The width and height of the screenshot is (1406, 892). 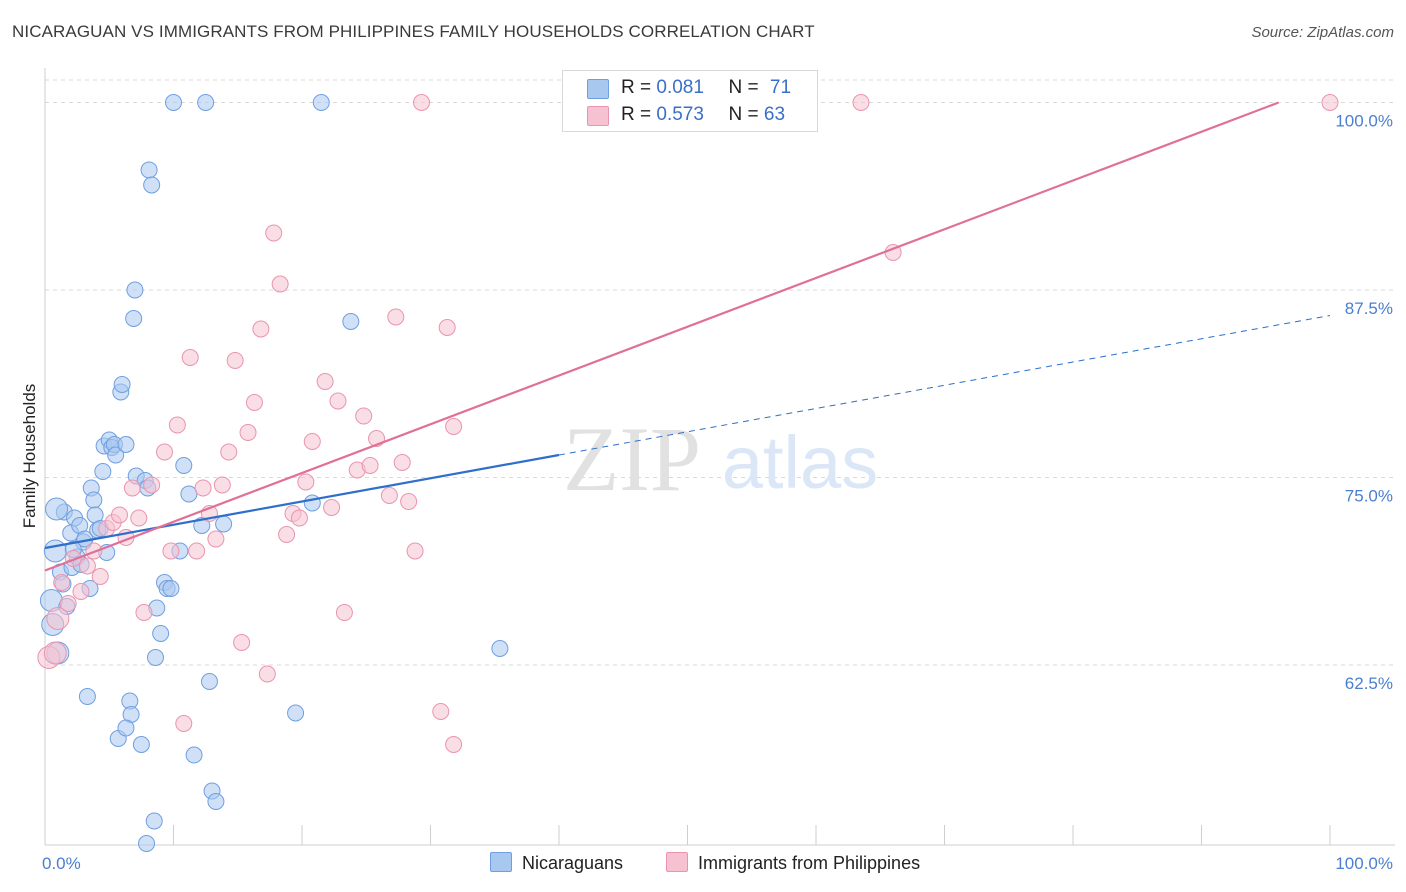 I want to click on nicaraguan-trend-extension, so click(x=944, y=385).